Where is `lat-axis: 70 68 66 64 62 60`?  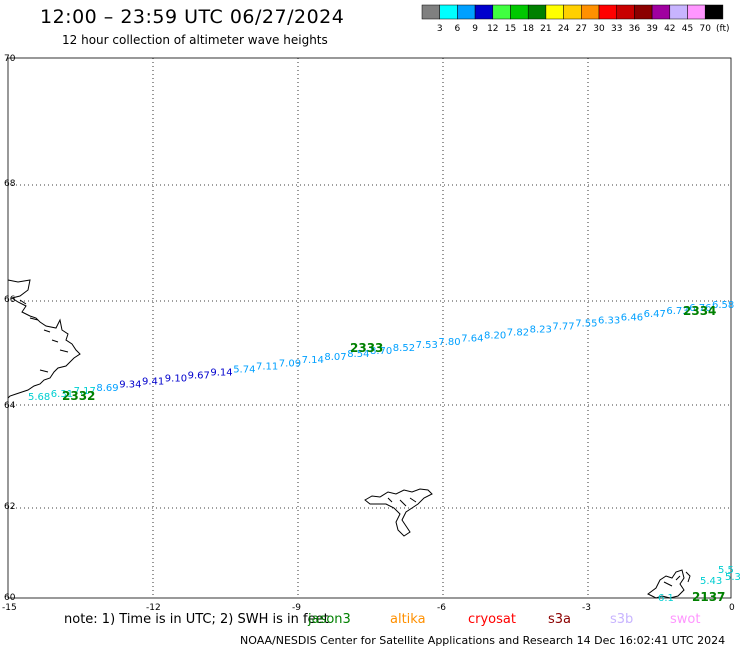
lat-axis: 70 68 66 64 62 60 is located at coordinates (10, 328).